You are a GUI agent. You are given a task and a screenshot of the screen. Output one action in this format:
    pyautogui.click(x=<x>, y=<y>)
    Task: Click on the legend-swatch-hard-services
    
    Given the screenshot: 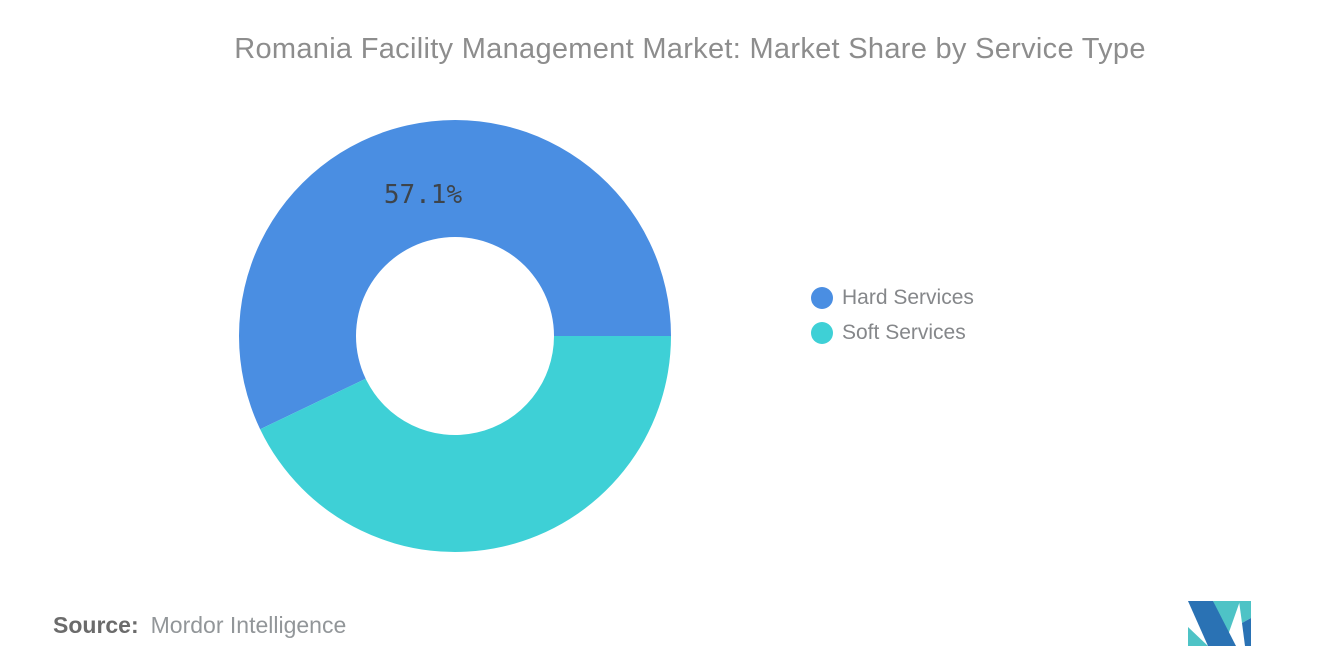 What is the action you would take?
    pyautogui.click(x=822, y=298)
    